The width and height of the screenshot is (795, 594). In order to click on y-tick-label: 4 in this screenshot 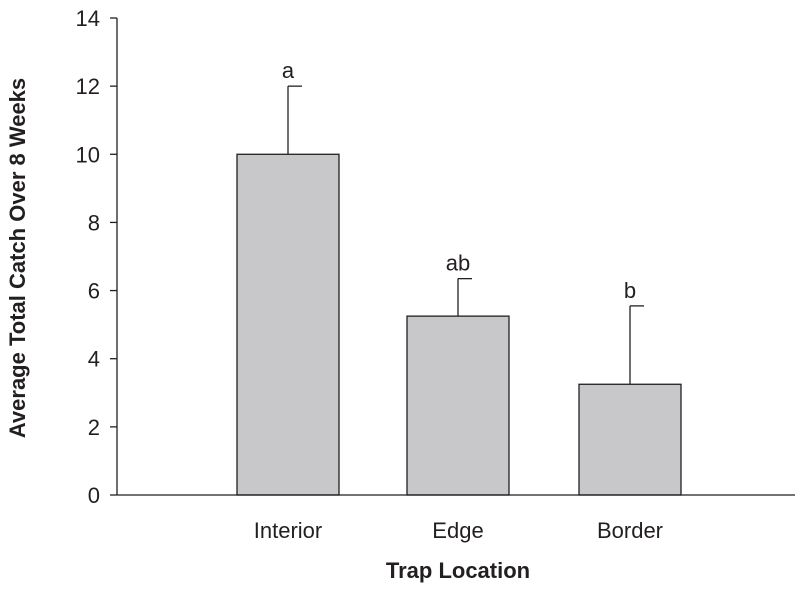, I will do `click(94, 359)`.